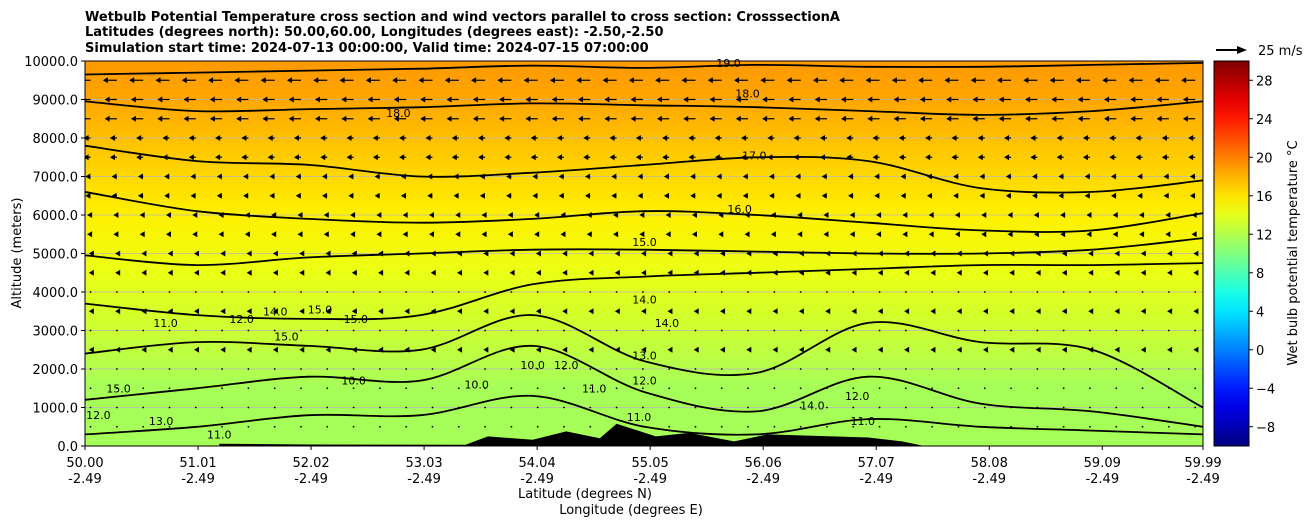 The width and height of the screenshot is (1311, 526). Describe the element at coordinates (56, 409) in the screenshot. I see `y-tick-label: 1000.0` at that location.